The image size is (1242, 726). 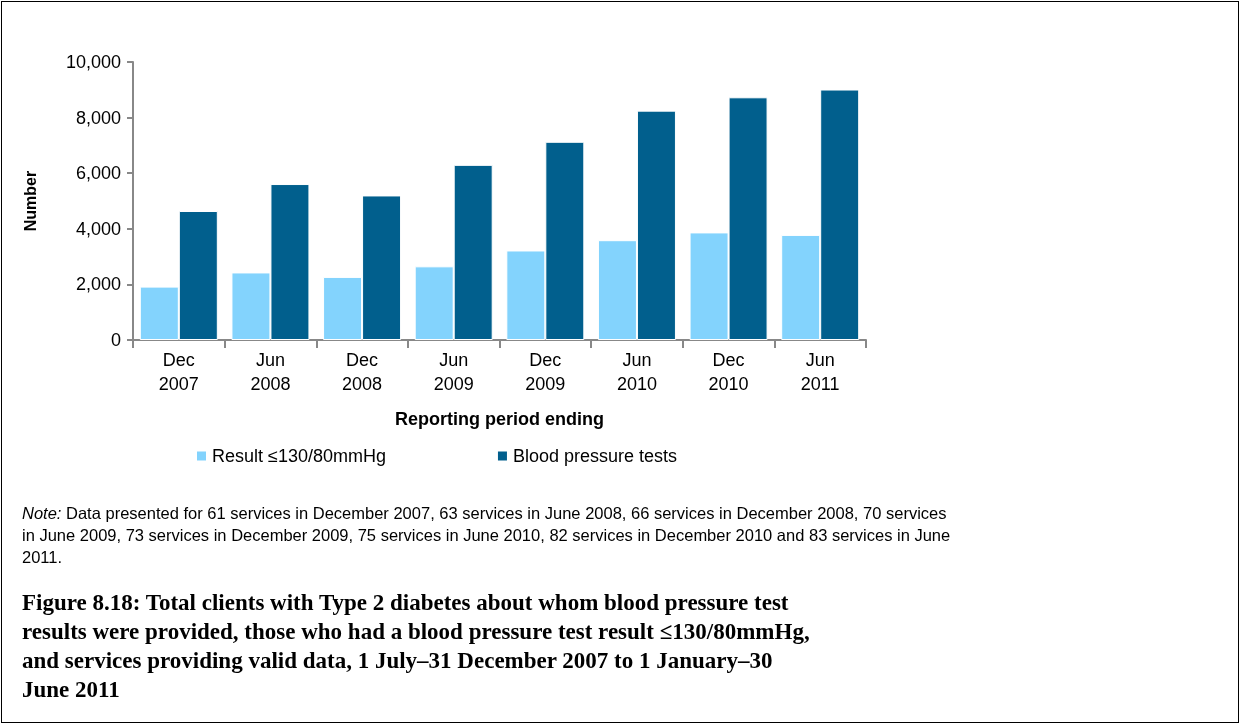 I want to click on y-tick-label: 8,000, so click(x=98, y=117).